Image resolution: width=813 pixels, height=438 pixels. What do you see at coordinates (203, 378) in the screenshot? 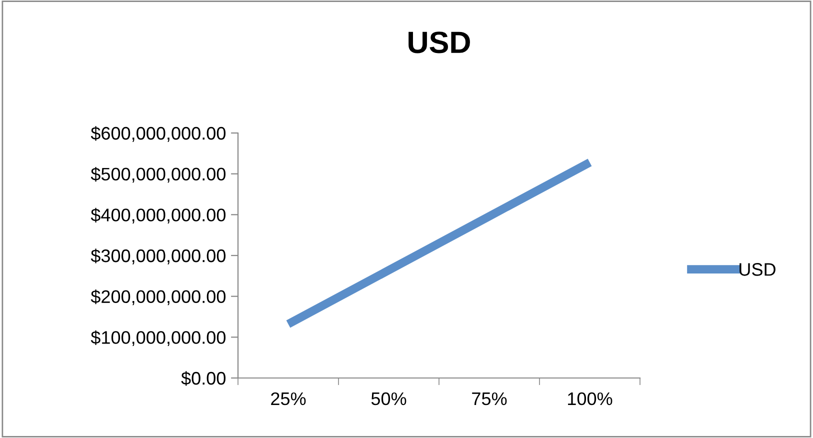
I see `y-tick-label: $0.00` at bounding box center [203, 378].